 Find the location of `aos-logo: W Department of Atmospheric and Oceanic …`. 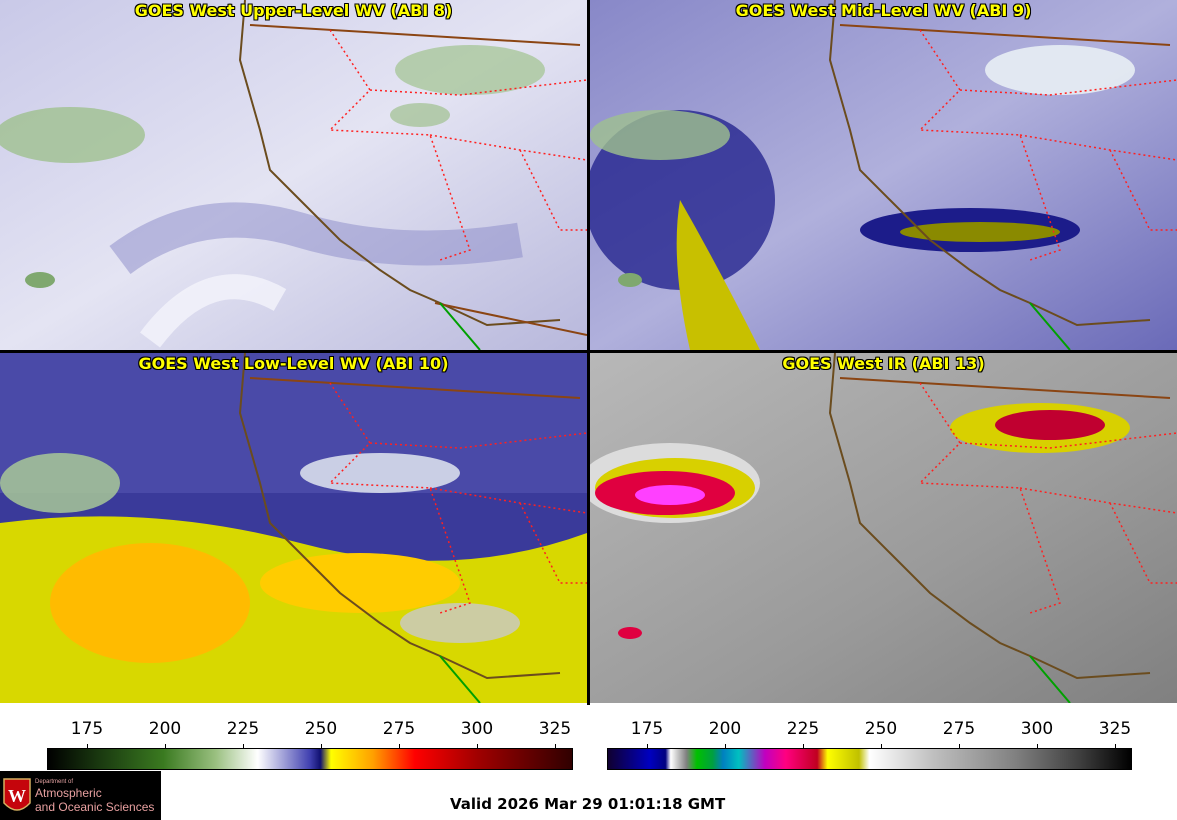

aos-logo: W Department of Atmospheric and Oceanic … is located at coordinates (80, 795).